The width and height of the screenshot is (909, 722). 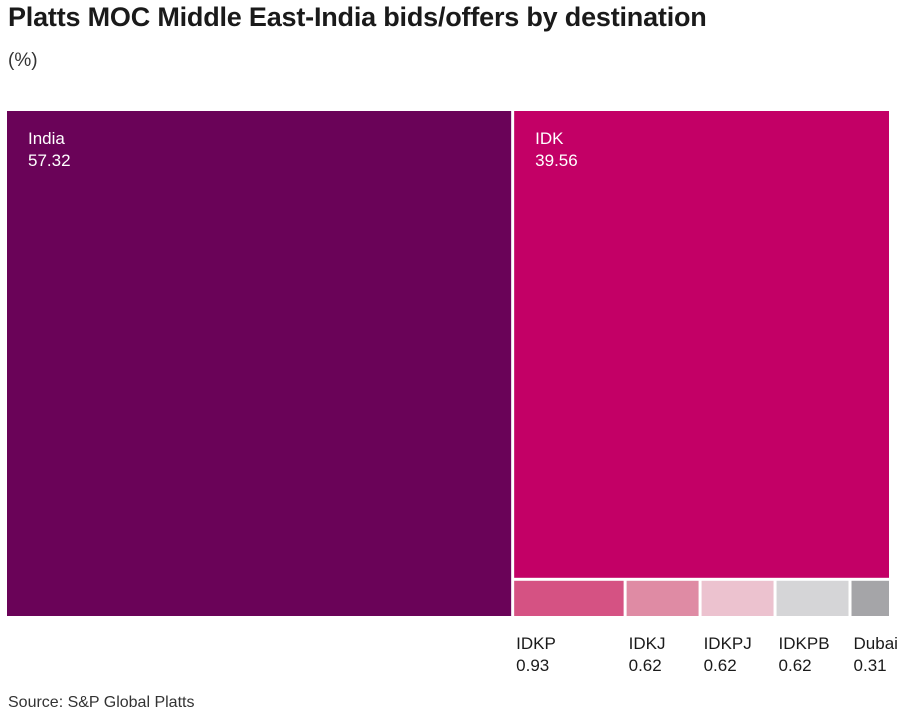 What do you see at coordinates (737, 598) in the screenshot?
I see `treemap-cell-idkpj` at bounding box center [737, 598].